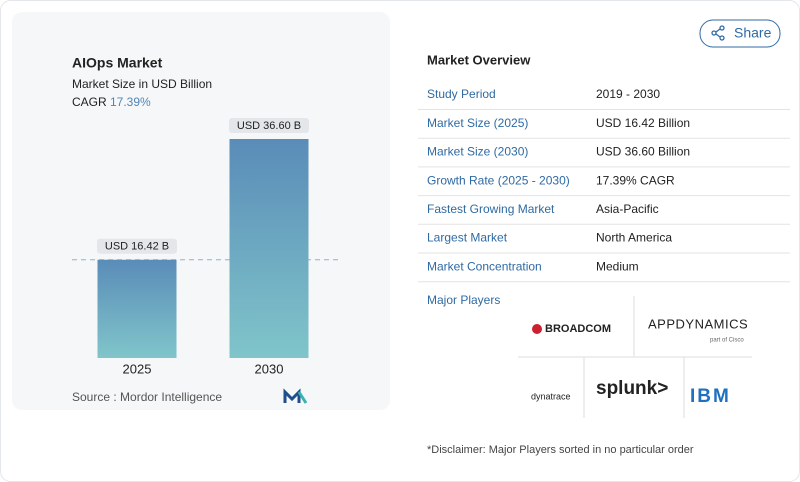  What do you see at coordinates (295, 396) in the screenshot?
I see `mi-logo` at bounding box center [295, 396].